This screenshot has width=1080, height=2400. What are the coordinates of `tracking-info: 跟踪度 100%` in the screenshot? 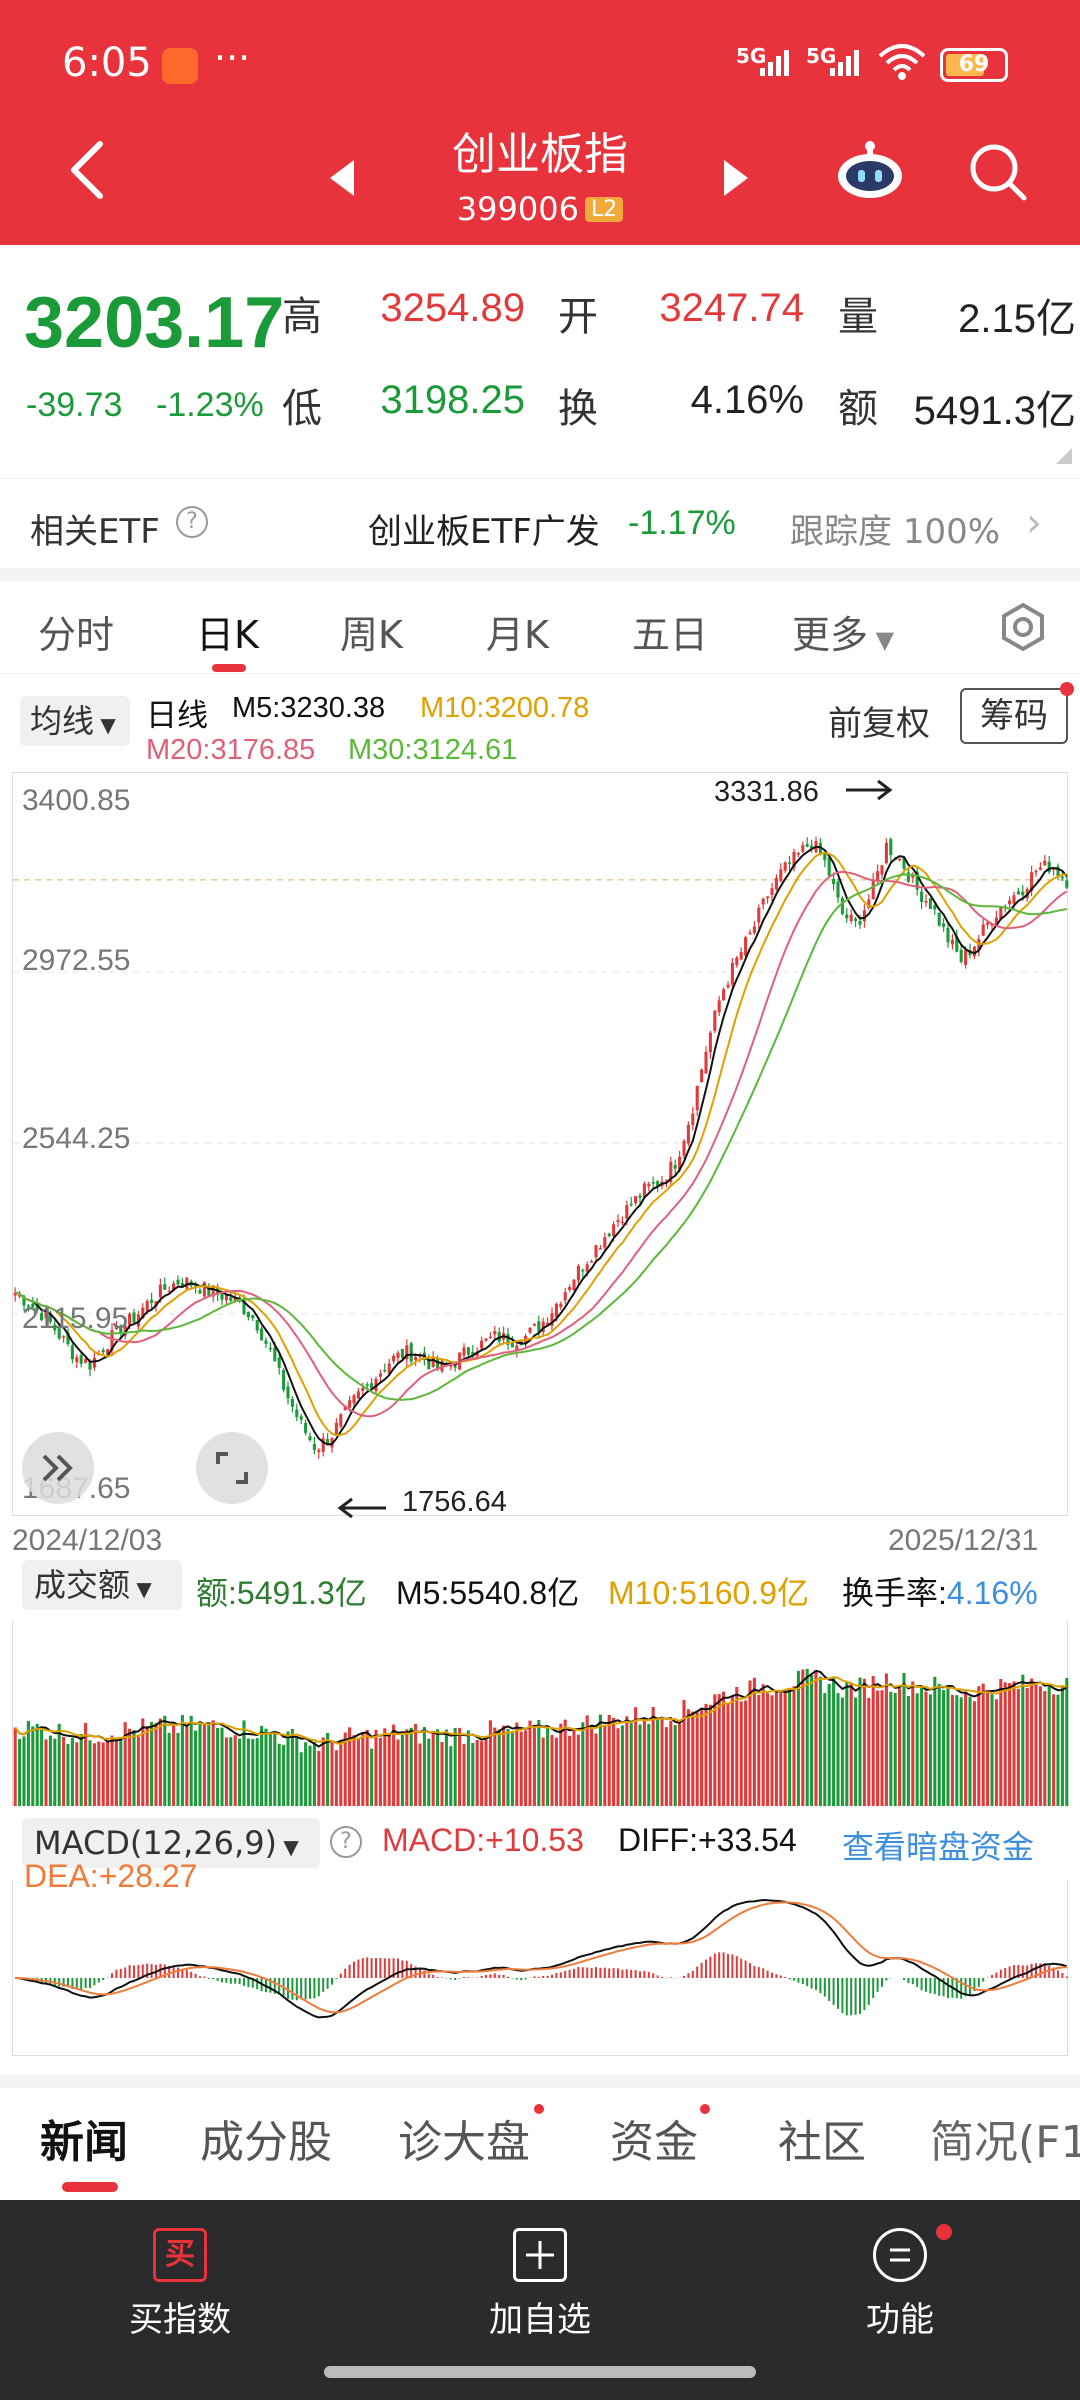 It's located at (895, 532).